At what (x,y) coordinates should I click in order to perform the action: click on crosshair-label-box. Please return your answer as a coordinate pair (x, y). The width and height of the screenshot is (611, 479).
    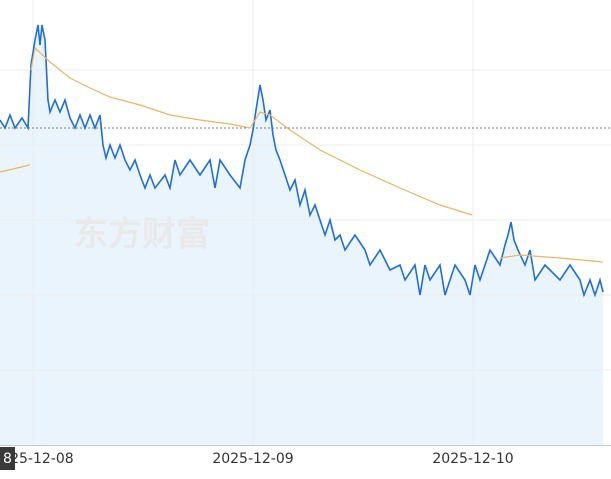
    Looking at the image, I should click on (7, 458).